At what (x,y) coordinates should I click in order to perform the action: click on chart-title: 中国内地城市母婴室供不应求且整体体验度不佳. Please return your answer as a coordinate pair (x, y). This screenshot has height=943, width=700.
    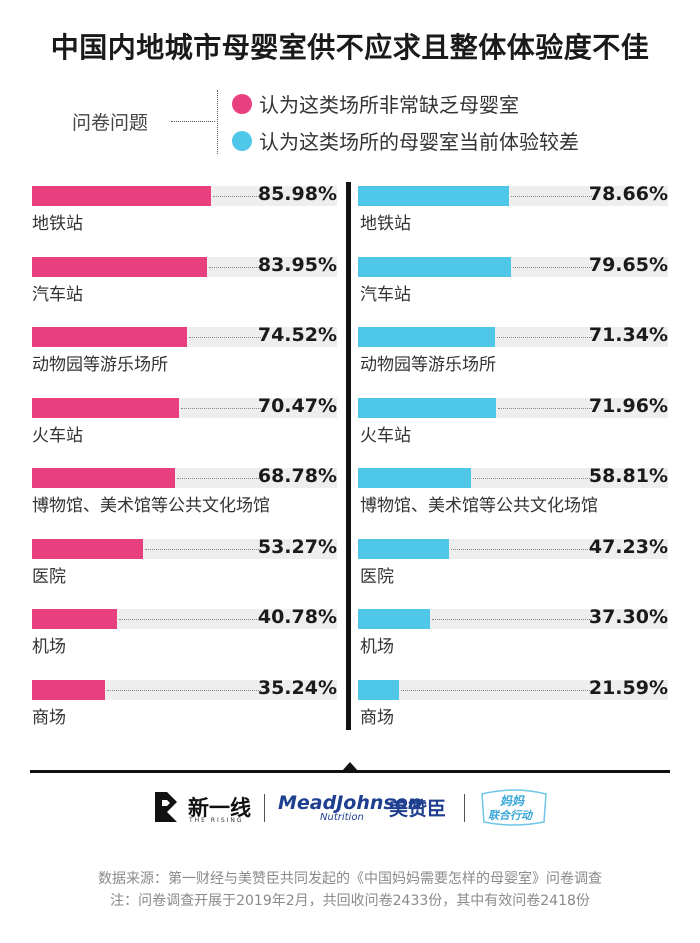
    Looking at the image, I should click on (350, 47).